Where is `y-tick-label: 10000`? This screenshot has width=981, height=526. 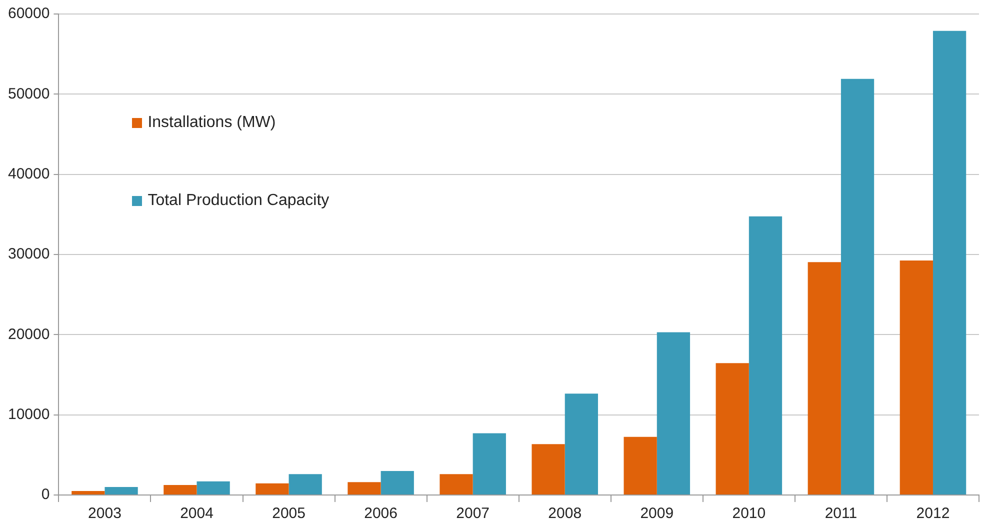
y-tick-label: 10000 is located at coordinates (29, 414).